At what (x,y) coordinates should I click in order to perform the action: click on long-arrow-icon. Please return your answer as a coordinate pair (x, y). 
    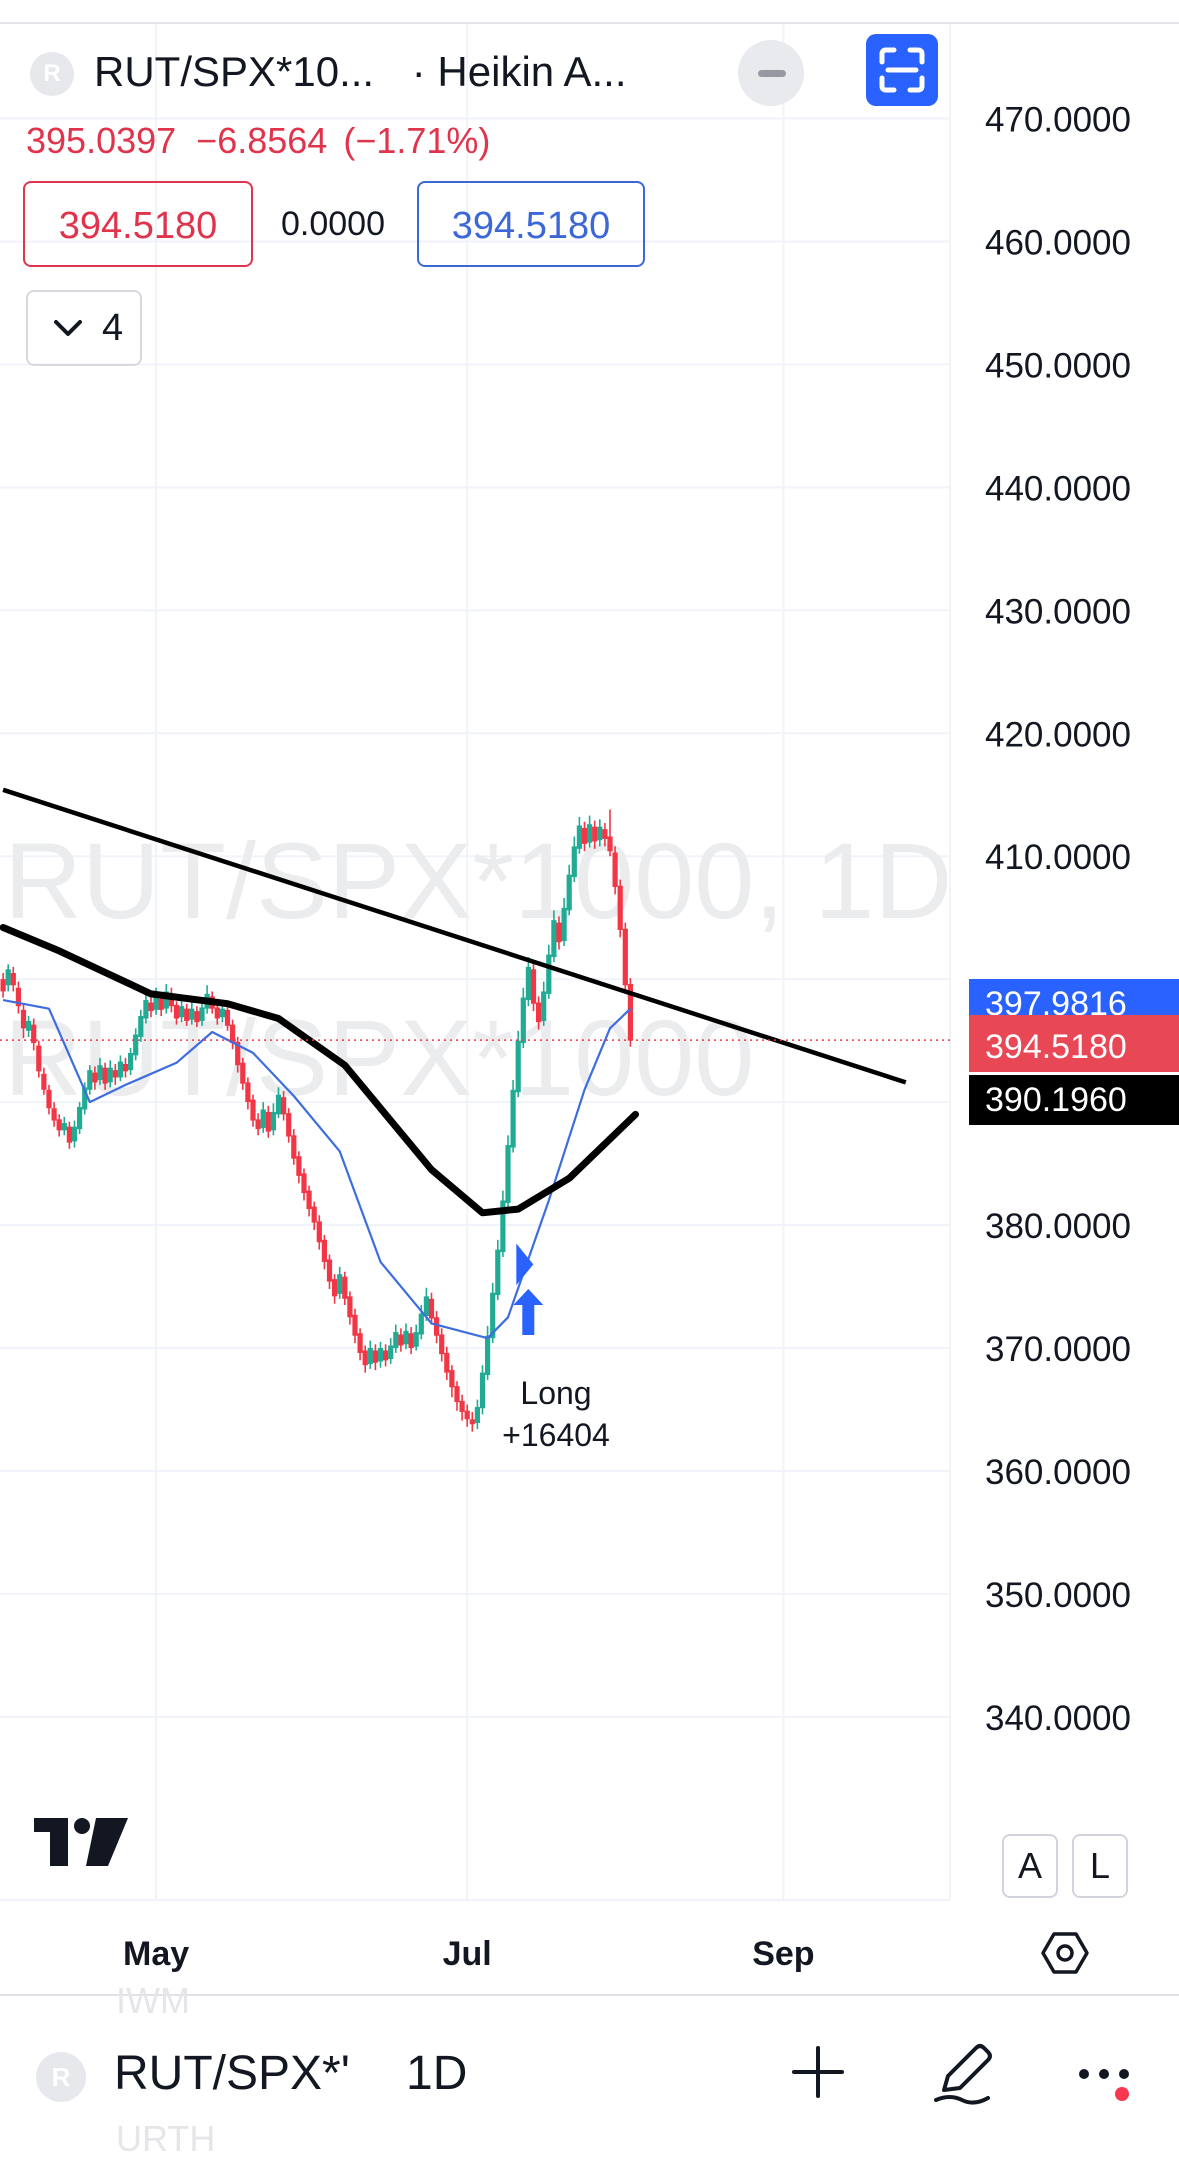
    Looking at the image, I should click on (528, 1311).